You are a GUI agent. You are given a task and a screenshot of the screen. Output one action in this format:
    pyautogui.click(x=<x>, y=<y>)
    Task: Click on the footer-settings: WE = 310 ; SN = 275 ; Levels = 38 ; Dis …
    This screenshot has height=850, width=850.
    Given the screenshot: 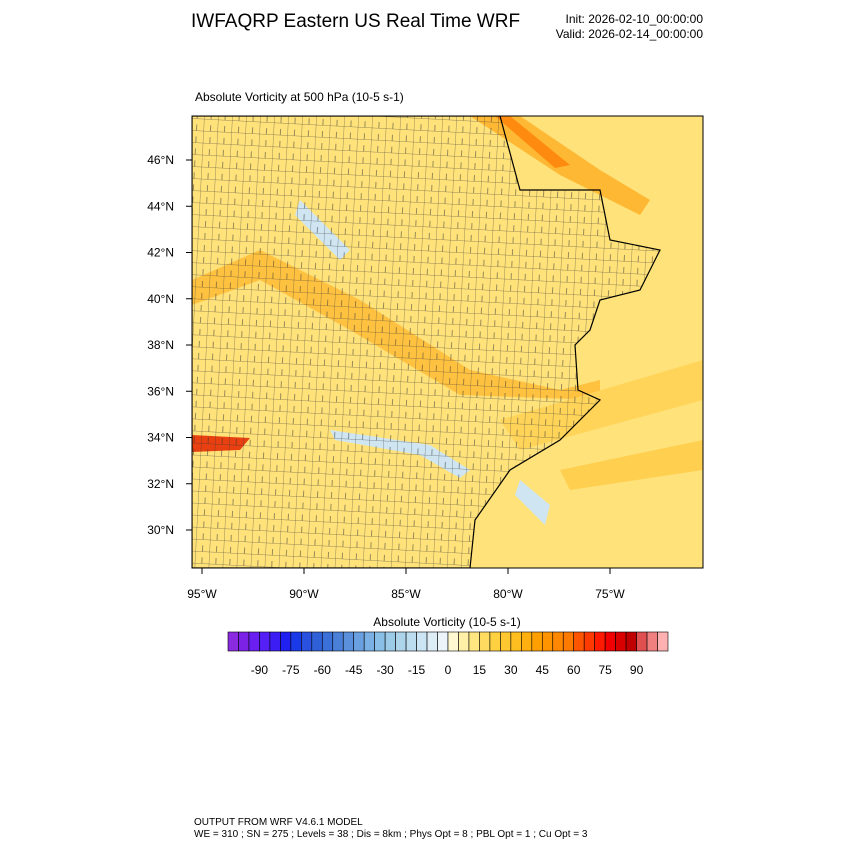 What is the action you would take?
    pyautogui.click(x=391, y=834)
    